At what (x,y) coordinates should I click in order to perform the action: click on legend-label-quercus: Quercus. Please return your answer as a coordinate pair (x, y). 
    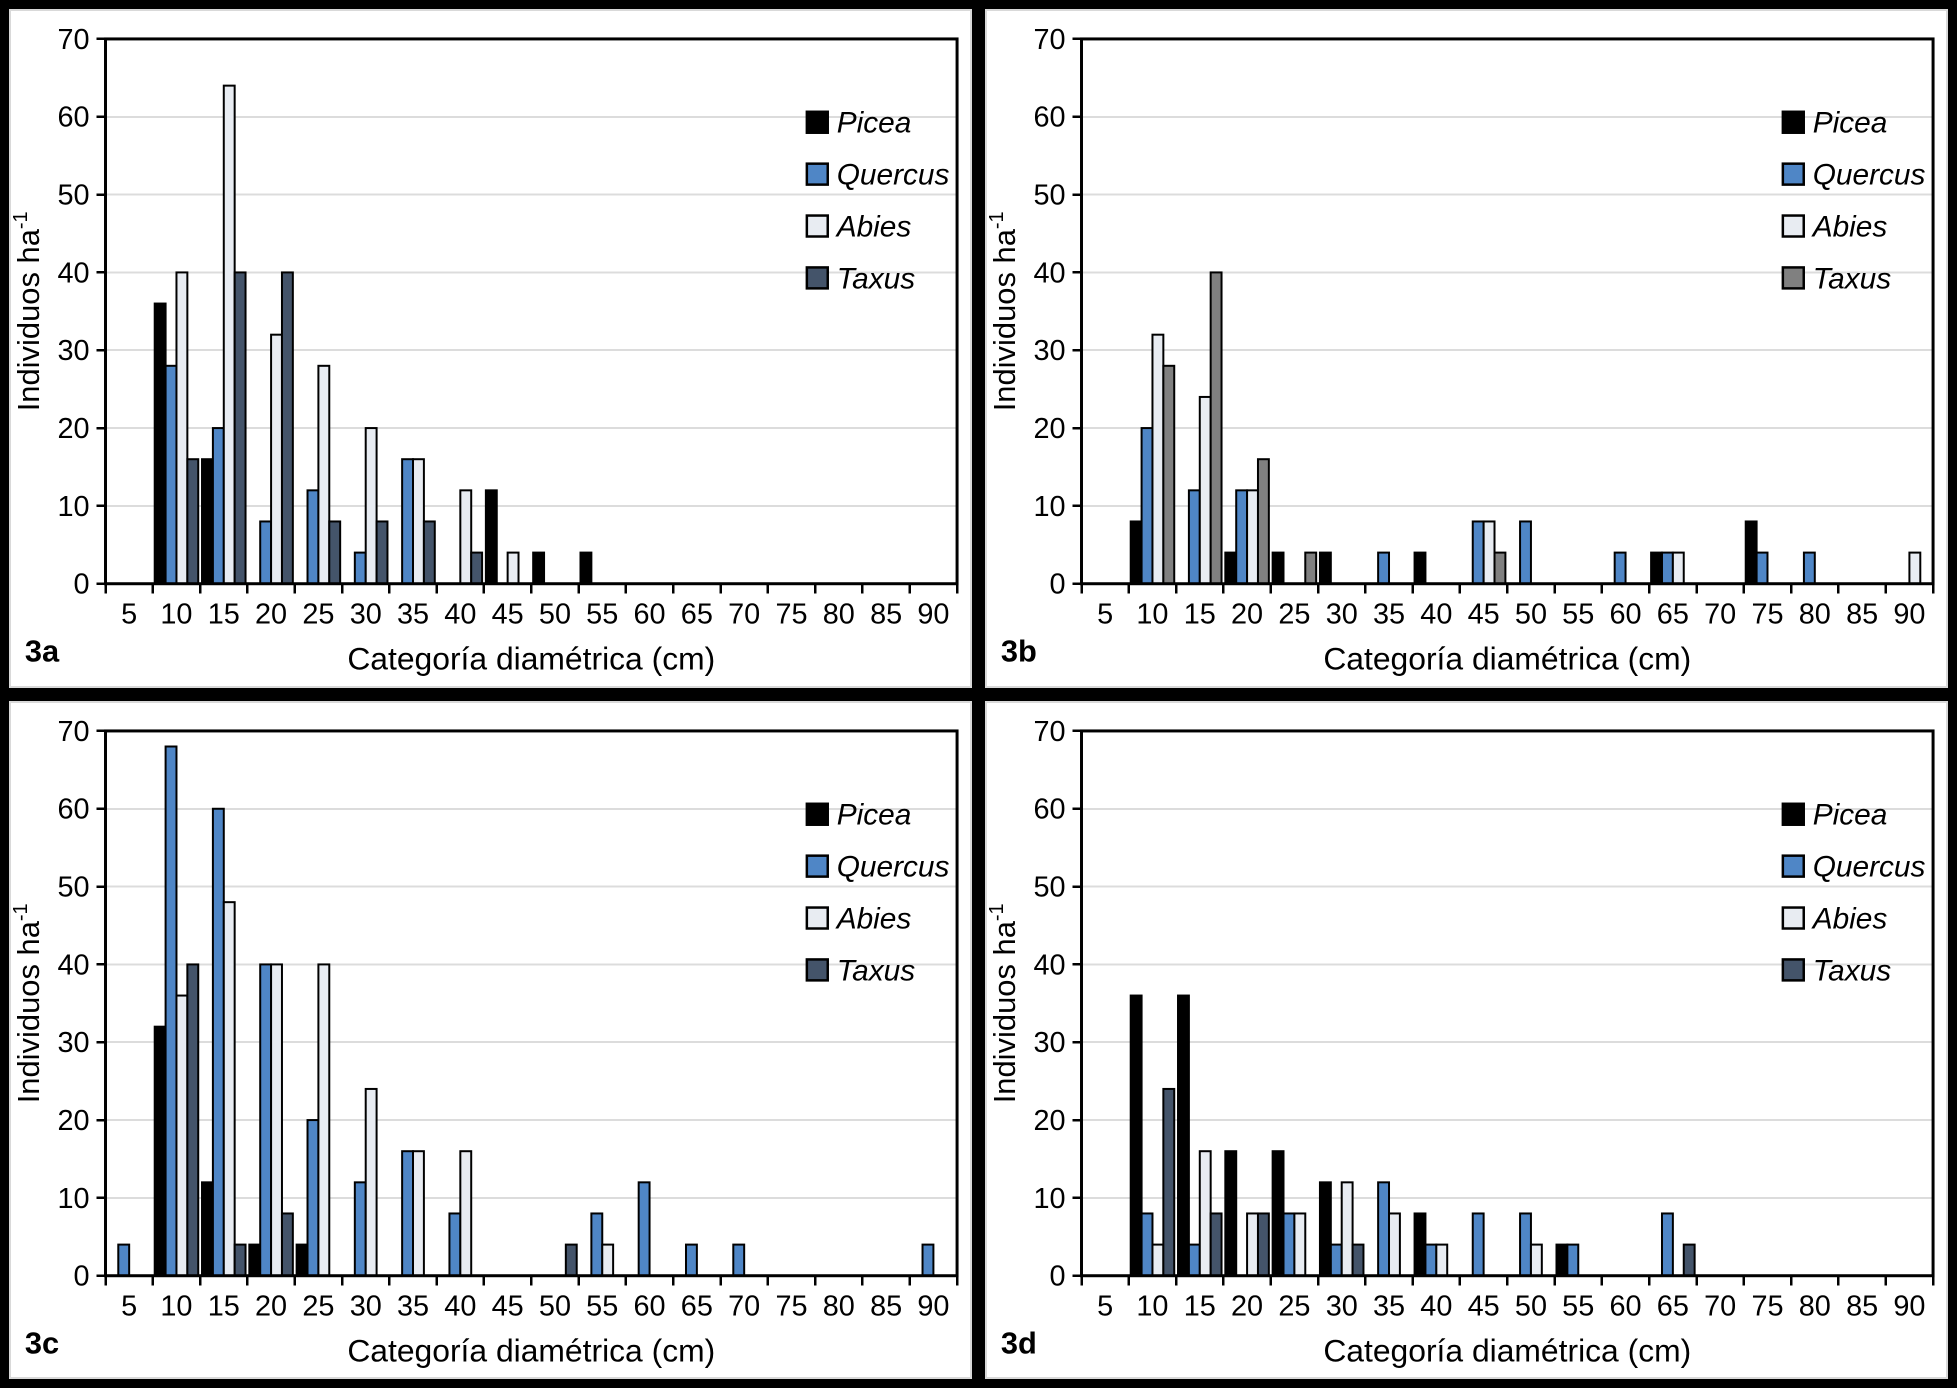
    Looking at the image, I should click on (893, 866).